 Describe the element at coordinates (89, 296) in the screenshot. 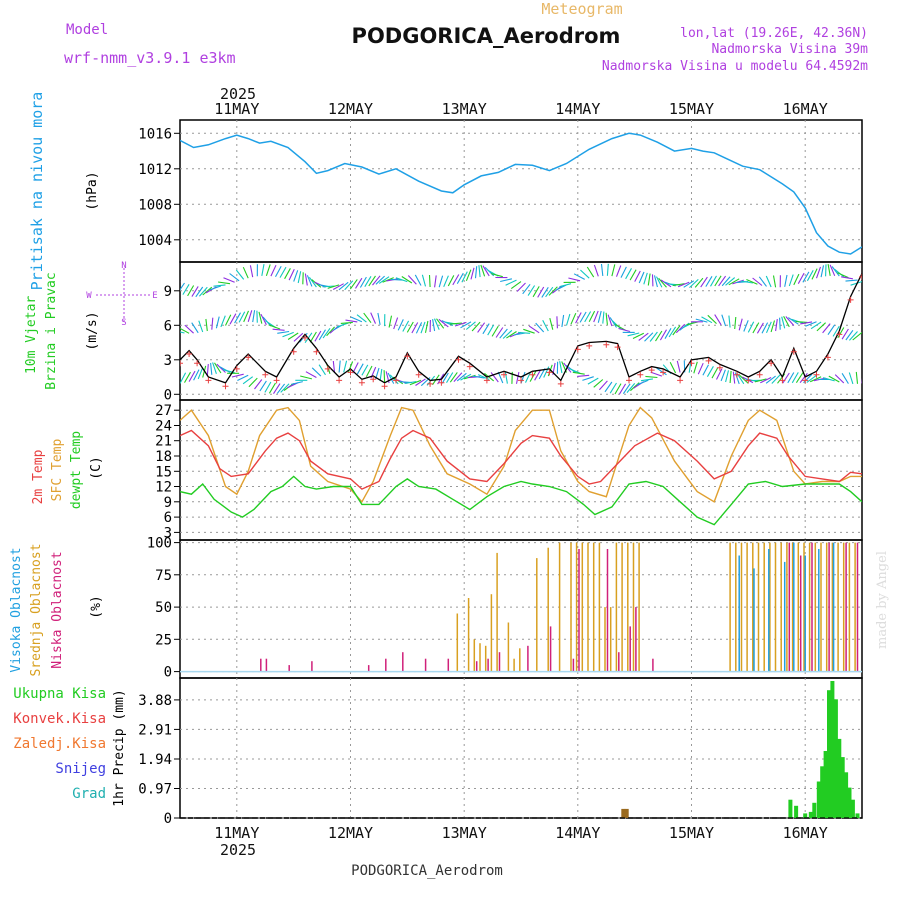

I see `compass-w: W` at that location.